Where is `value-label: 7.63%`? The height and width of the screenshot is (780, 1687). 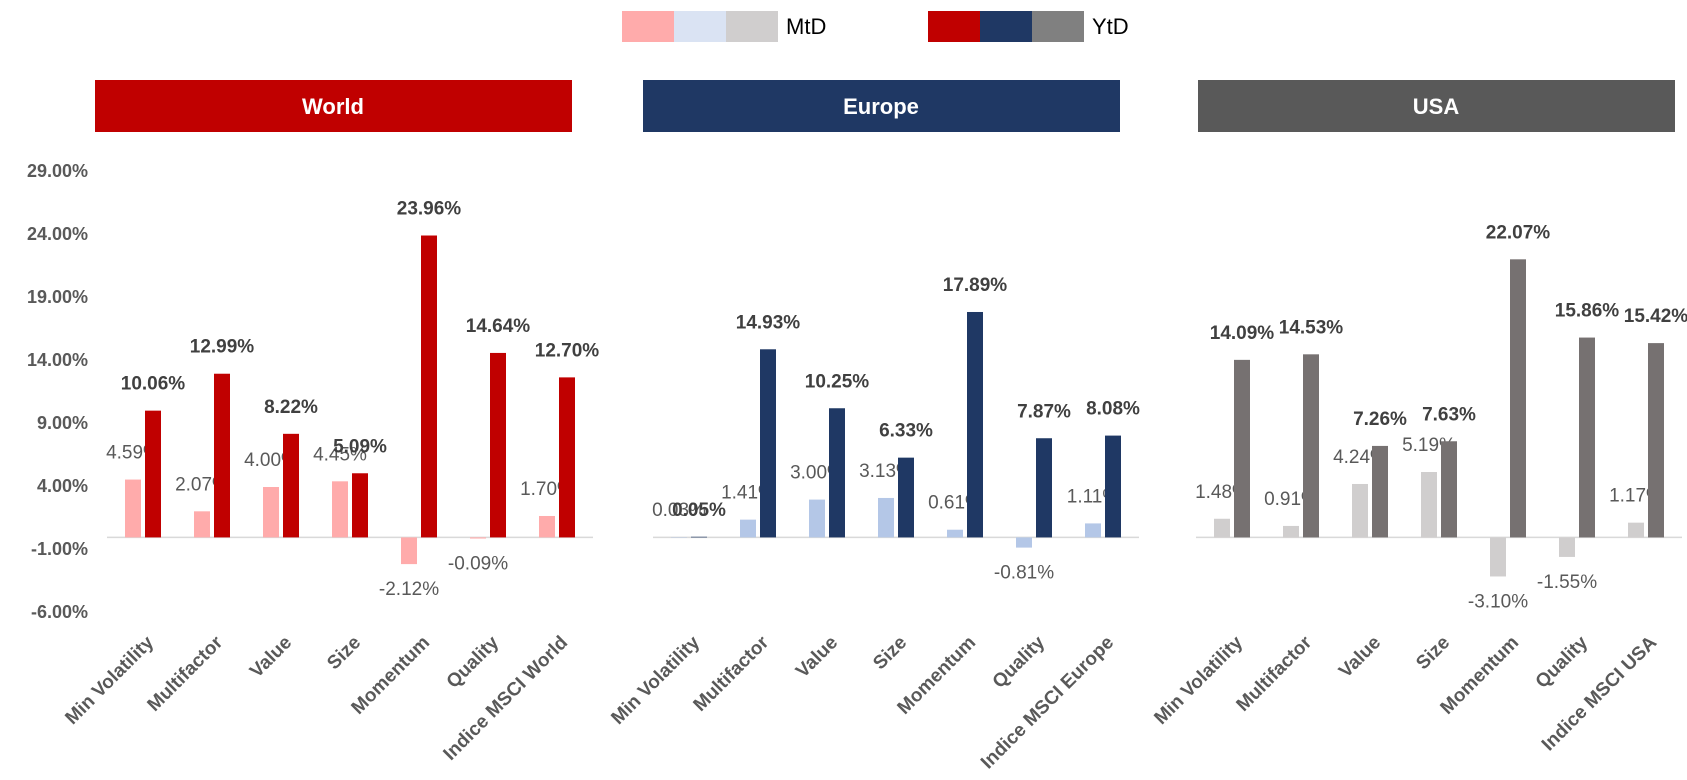
value-label: 7.63% is located at coordinates (1449, 414).